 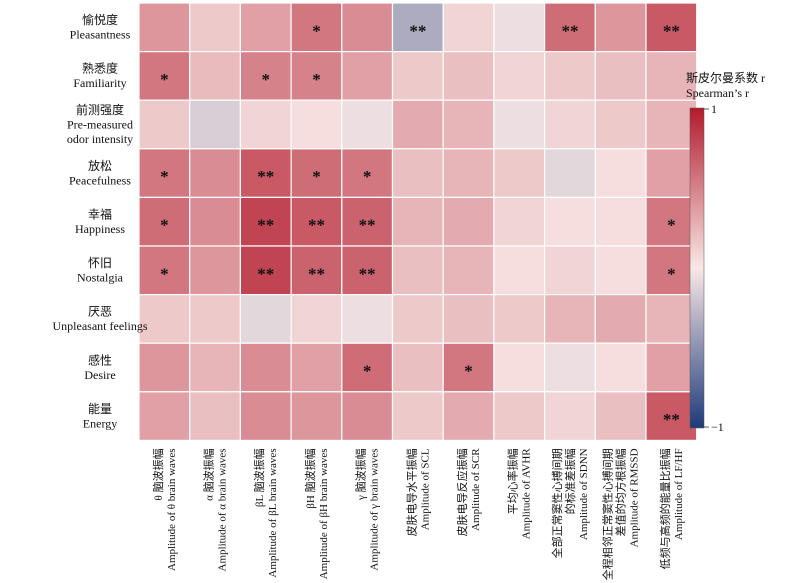 I want to click on heatmap-cell-r6-c9, so click(x=620, y=319).